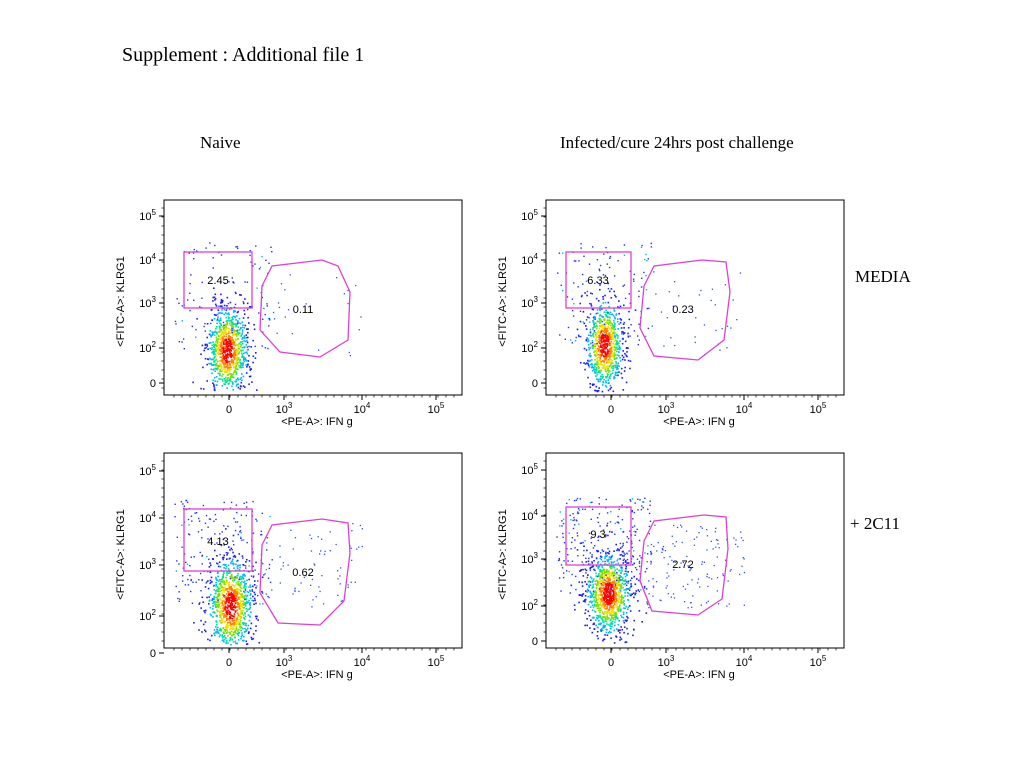  Describe the element at coordinates (611, 410) in the screenshot. I see `x-tick-label: 0` at that location.